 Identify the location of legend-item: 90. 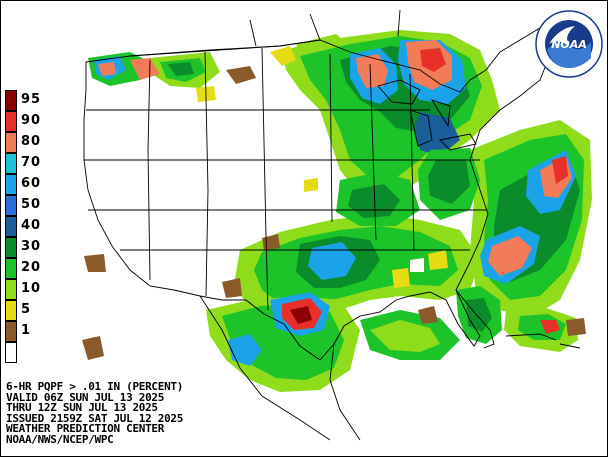
(34, 121).